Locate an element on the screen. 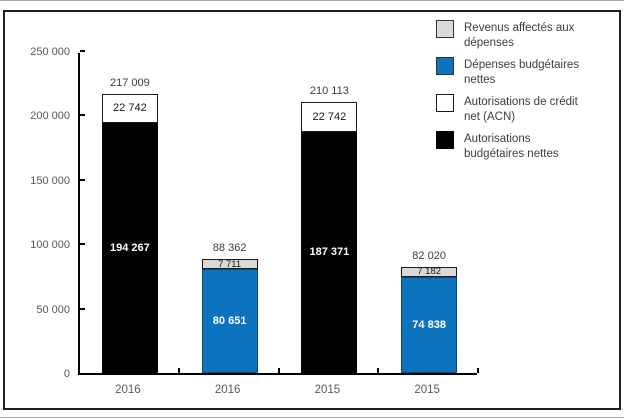  bar: 194 267 22 742 217 009 is located at coordinates (129, 225).